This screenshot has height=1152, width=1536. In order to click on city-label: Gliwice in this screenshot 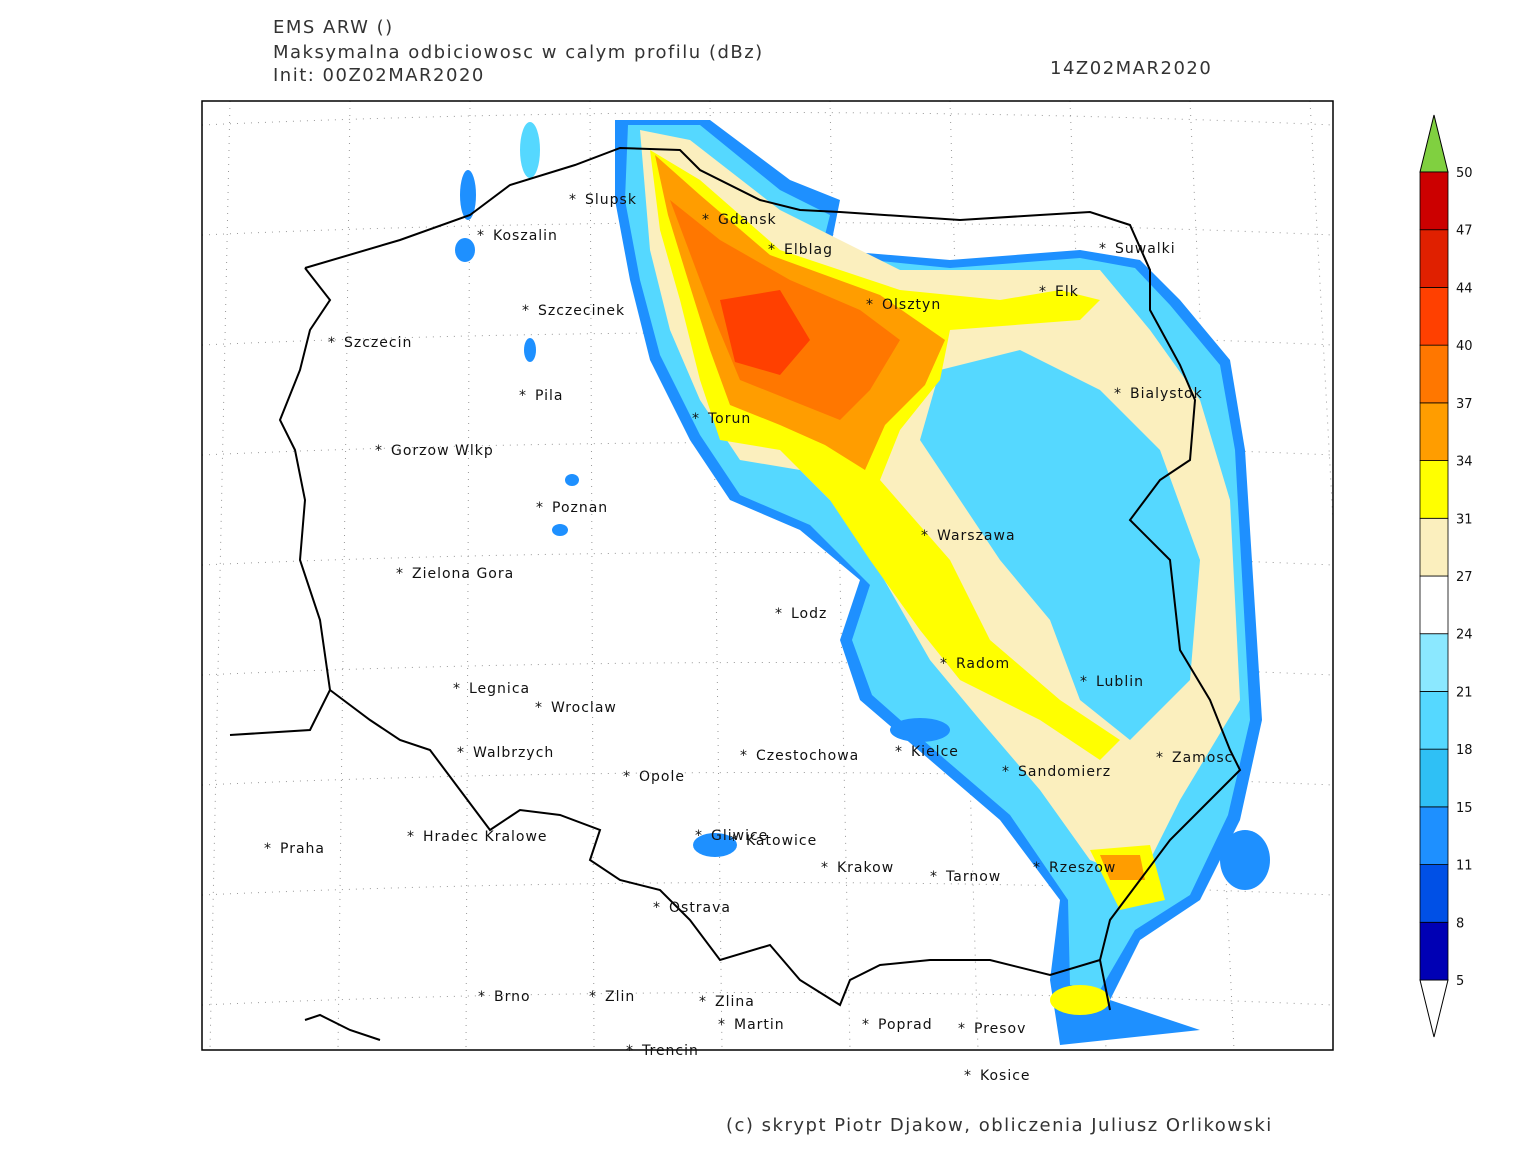, I will do `click(739, 836)`.